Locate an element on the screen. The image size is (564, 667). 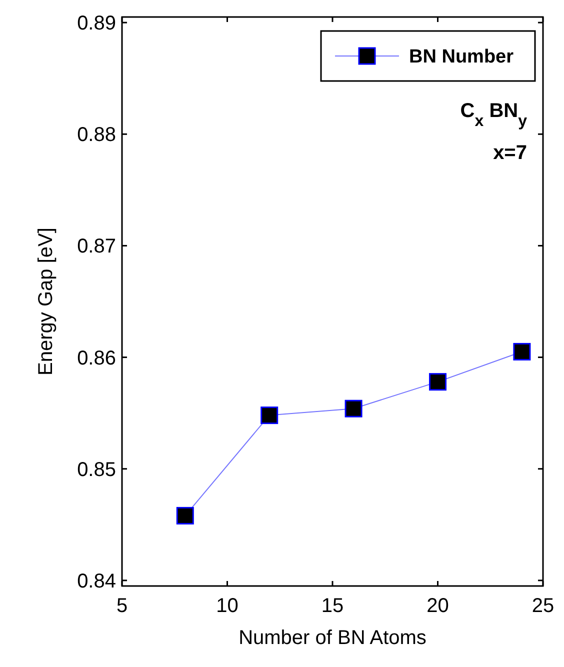
x-axis-title: Number of BN Atoms is located at coordinates (332, 638).